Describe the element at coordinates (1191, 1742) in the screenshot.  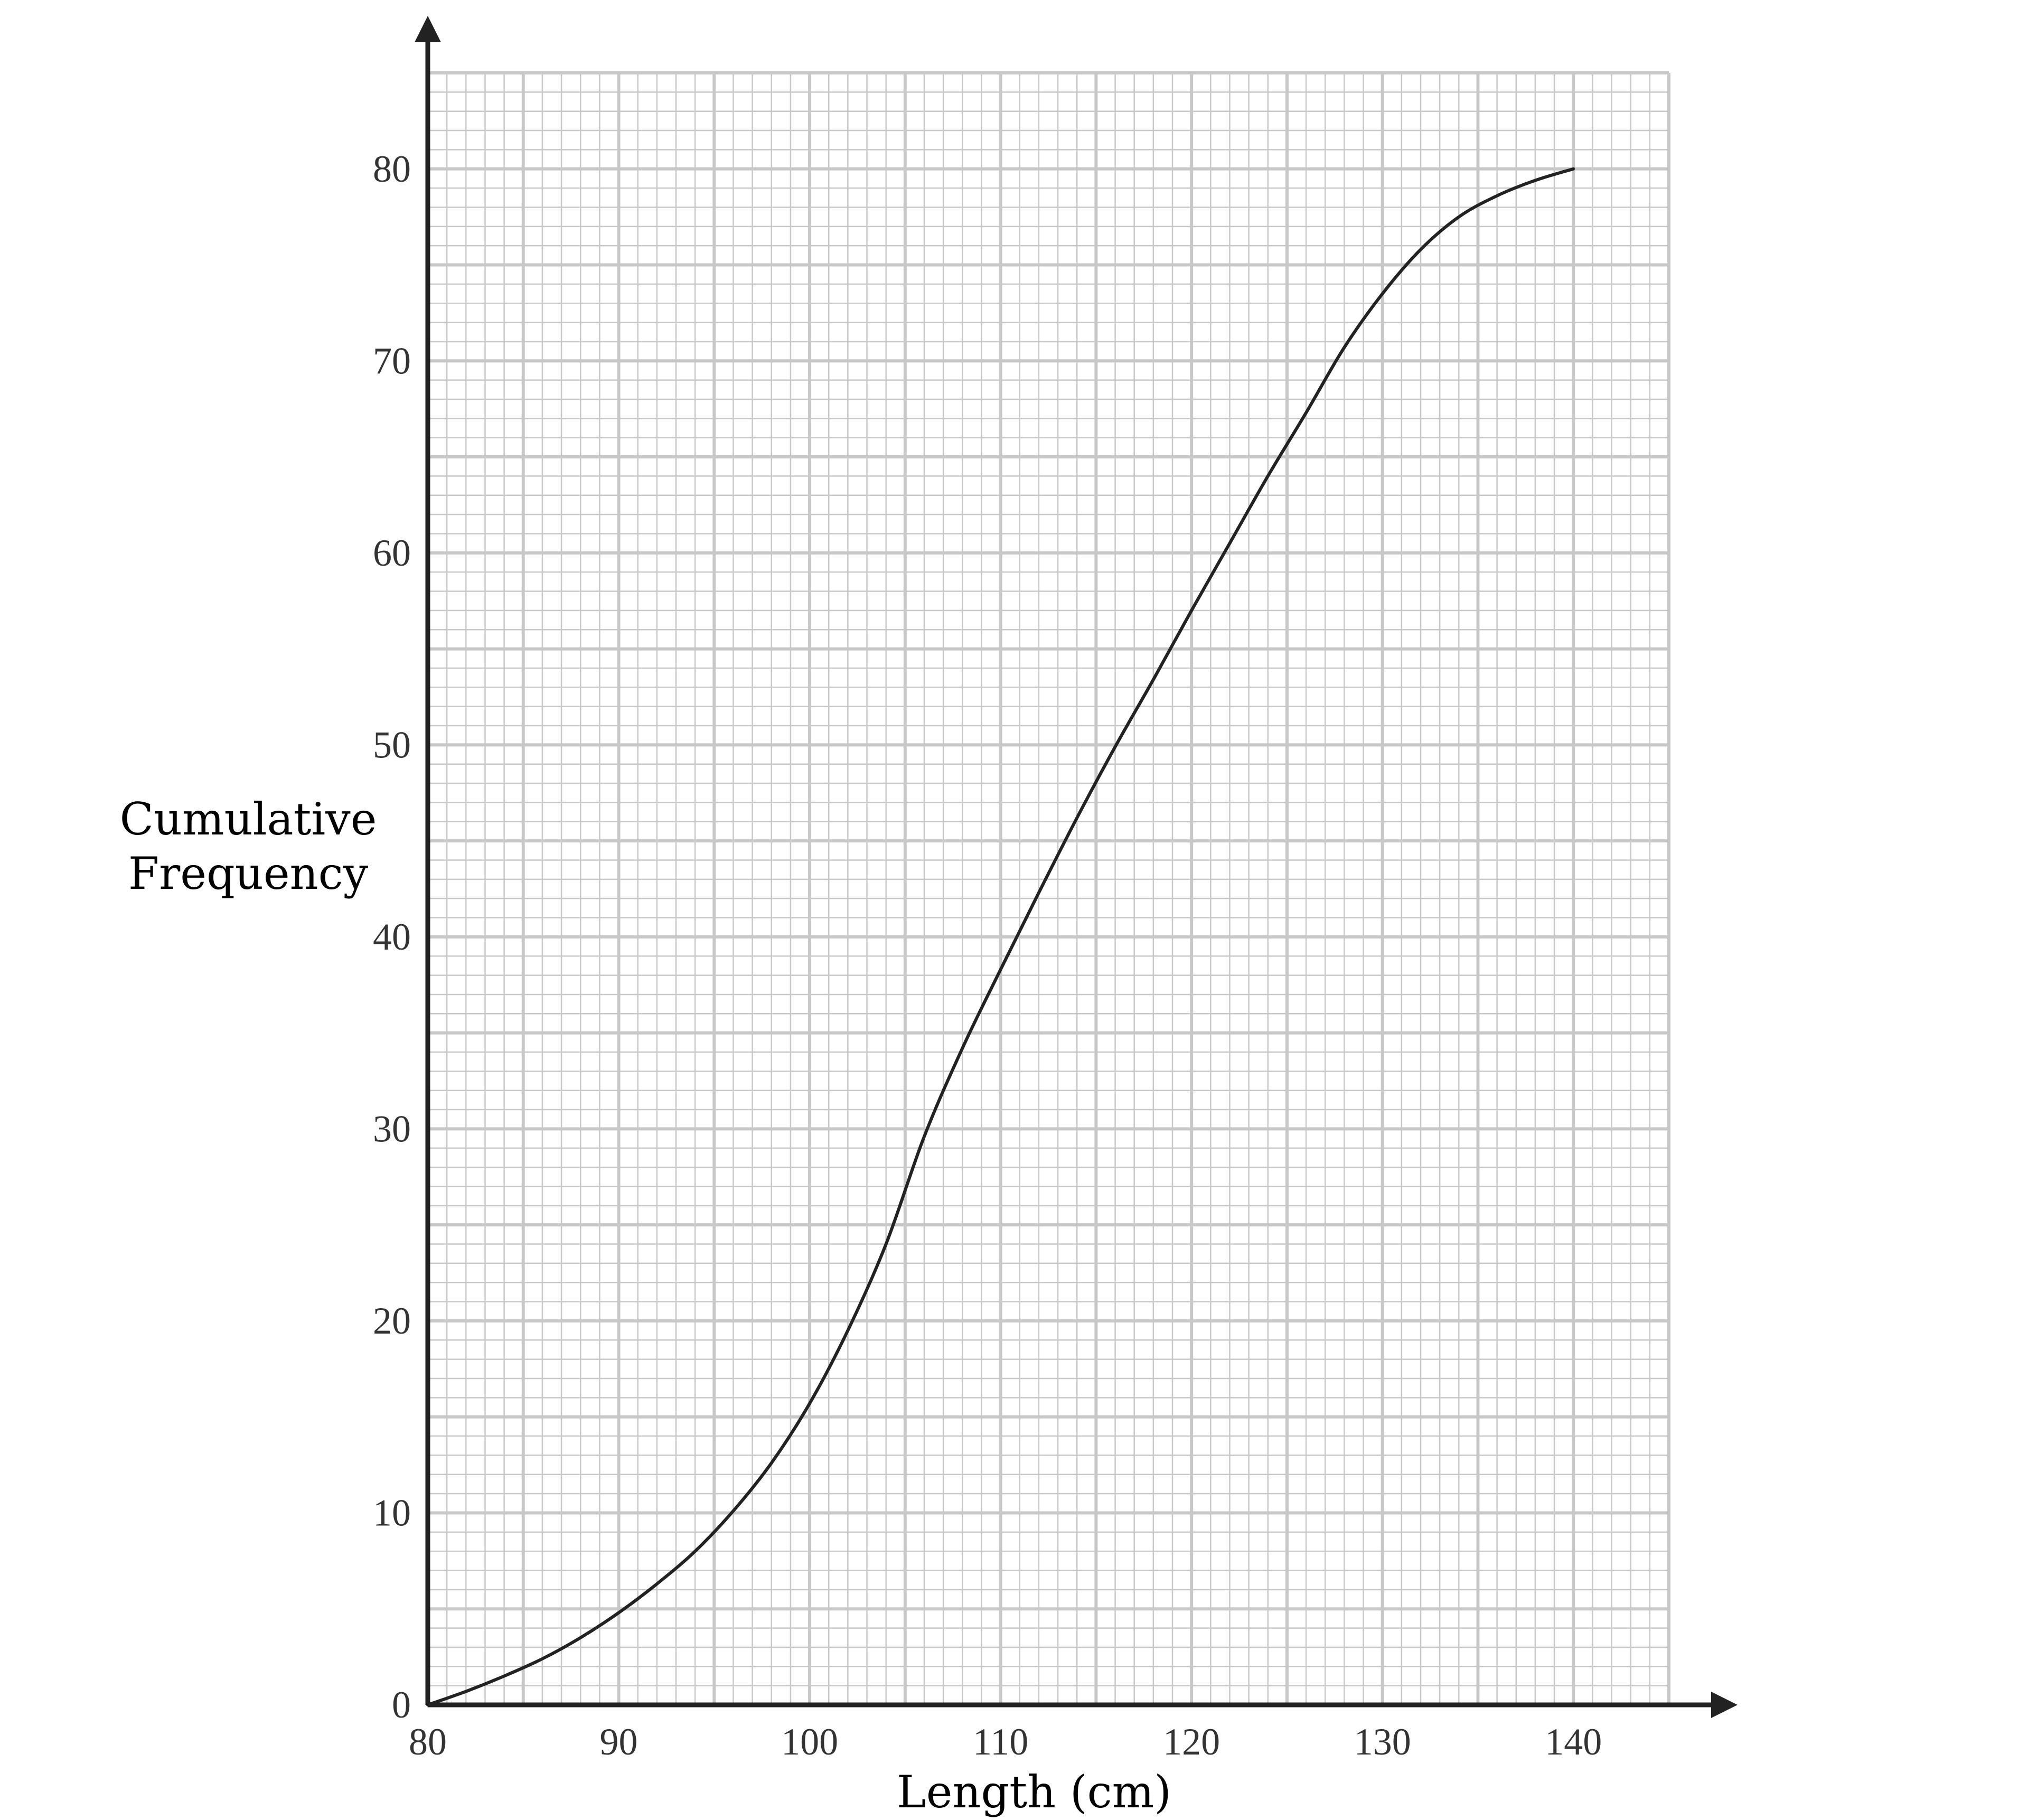
I see `x-tick-label: 120` at that location.